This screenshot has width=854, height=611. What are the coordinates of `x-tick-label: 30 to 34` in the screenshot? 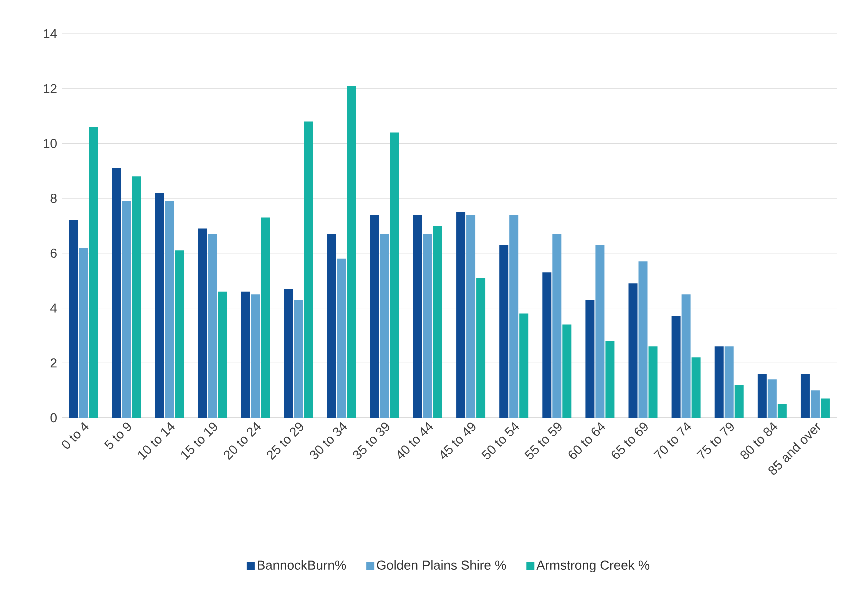 It's located at (329, 441).